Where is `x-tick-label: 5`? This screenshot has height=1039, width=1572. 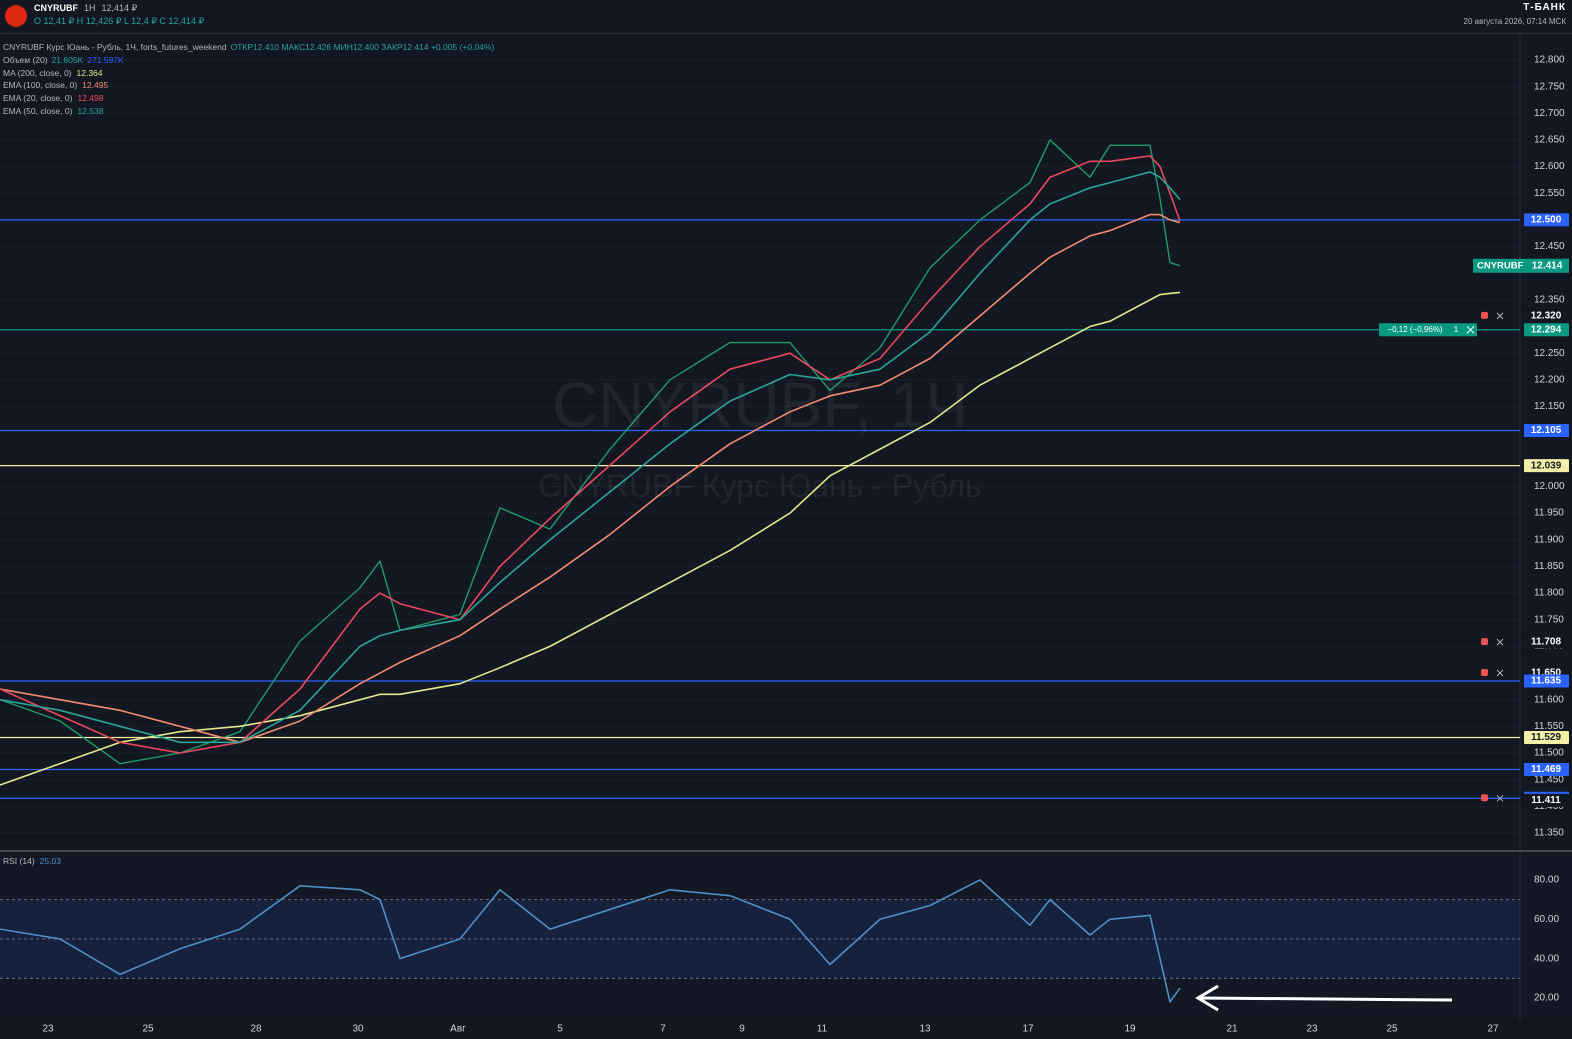 x-tick-label: 5 is located at coordinates (560, 1029).